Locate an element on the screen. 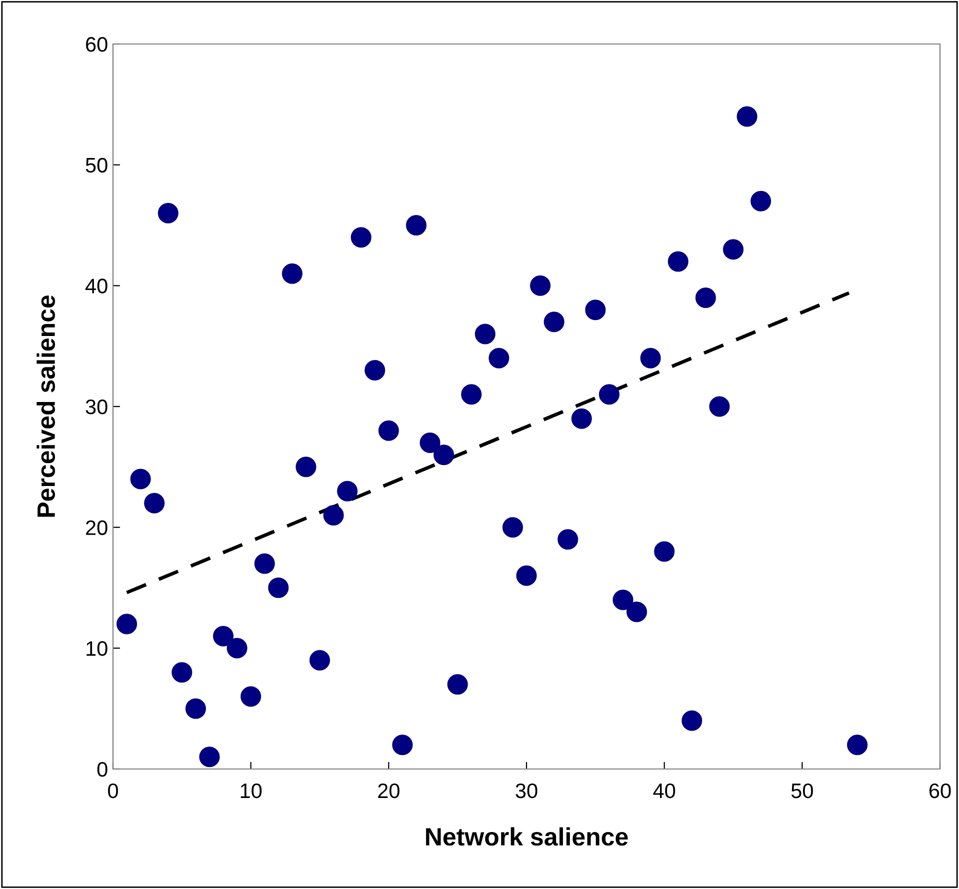 The height and width of the screenshot is (889, 959). x-tick-label: 0 is located at coordinates (113, 790).